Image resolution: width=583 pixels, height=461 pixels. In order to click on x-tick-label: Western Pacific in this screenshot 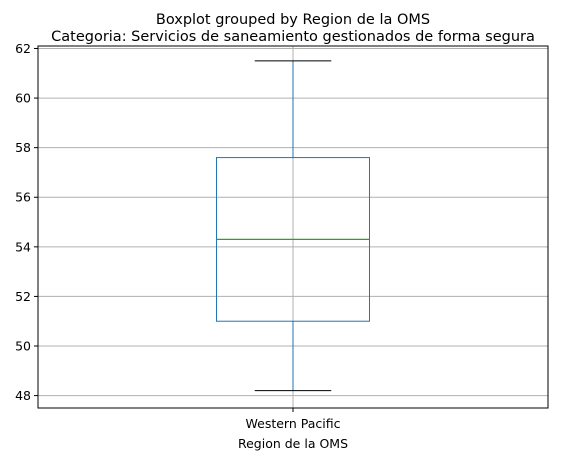, I will do `click(293, 423)`.